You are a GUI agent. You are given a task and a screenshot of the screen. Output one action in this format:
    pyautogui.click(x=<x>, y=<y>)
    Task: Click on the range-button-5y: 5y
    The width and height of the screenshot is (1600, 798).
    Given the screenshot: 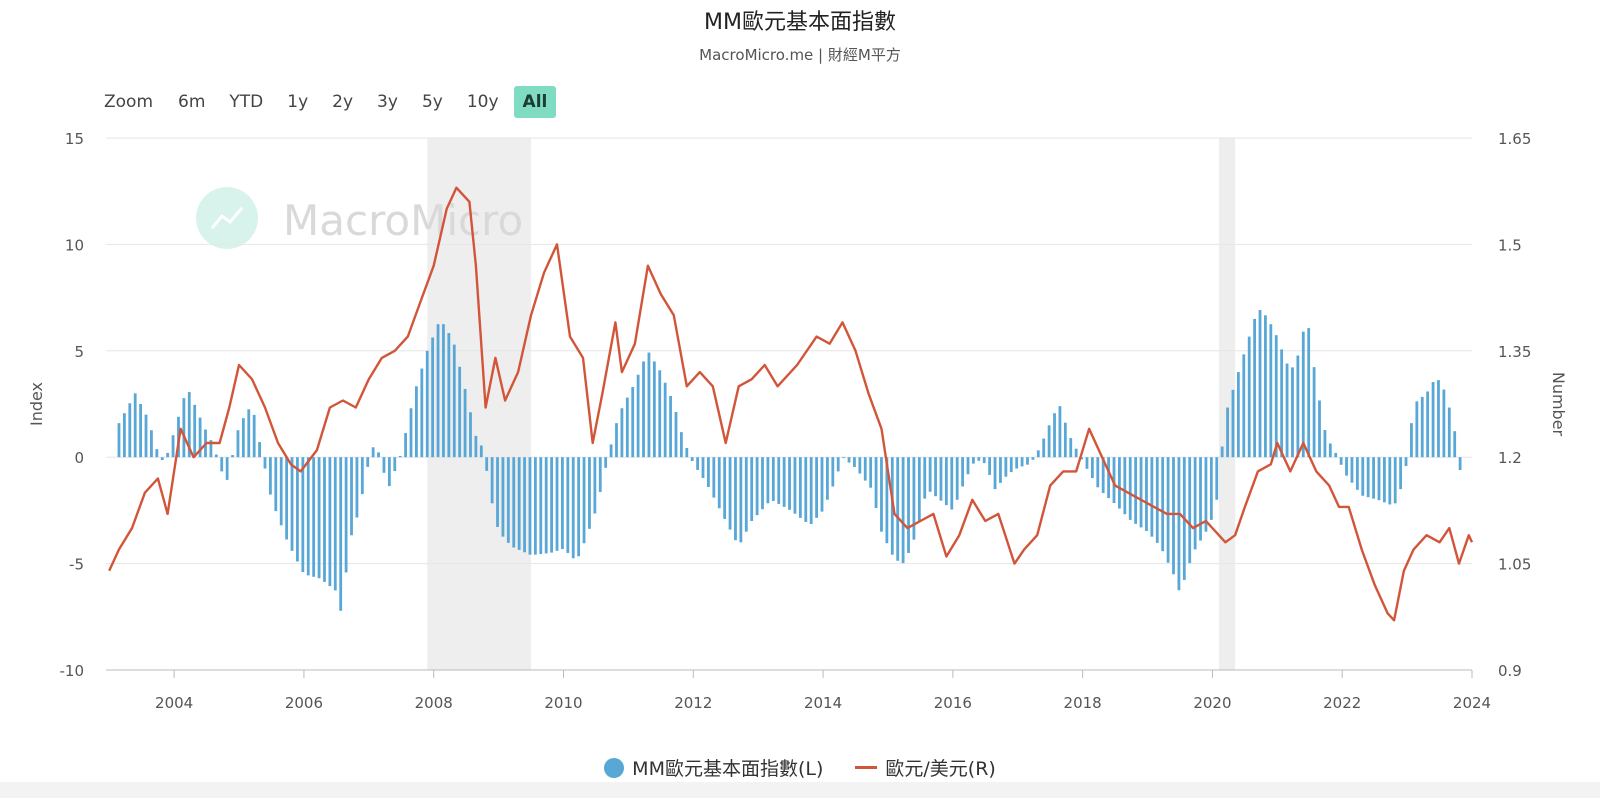 What is the action you would take?
    pyautogui.click(x=432, y=102)
    